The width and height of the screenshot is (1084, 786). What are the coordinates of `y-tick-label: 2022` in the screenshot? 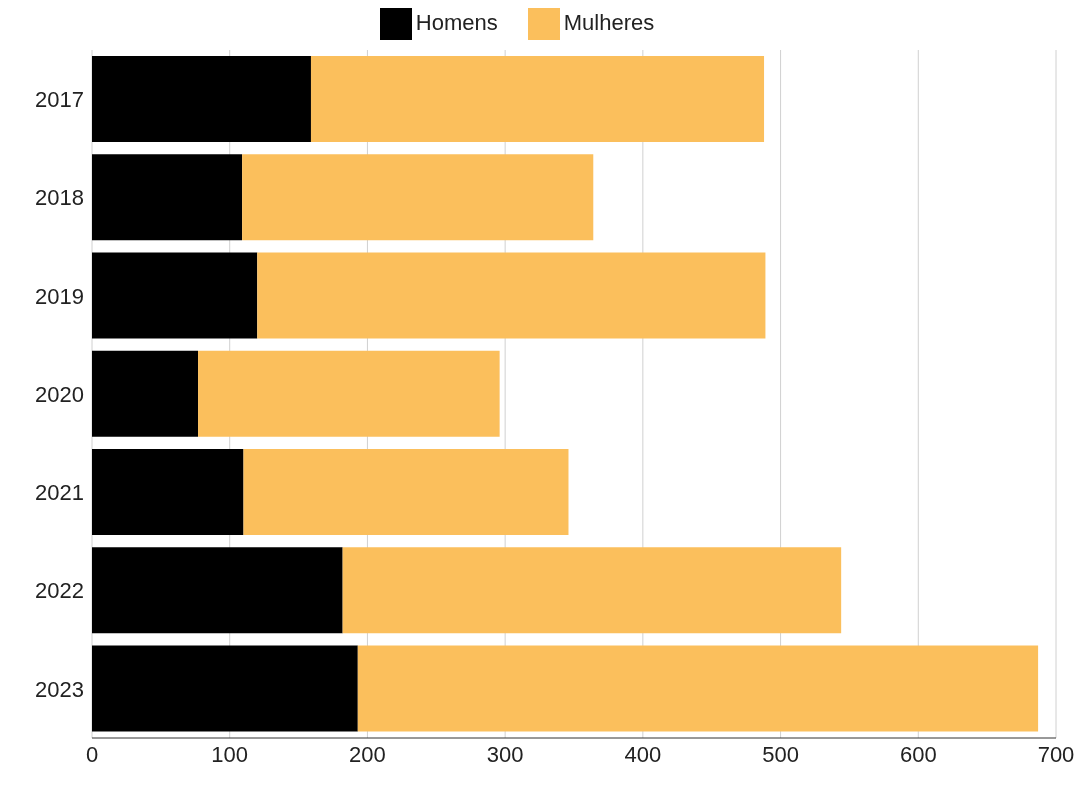 It's located at (59, 591).